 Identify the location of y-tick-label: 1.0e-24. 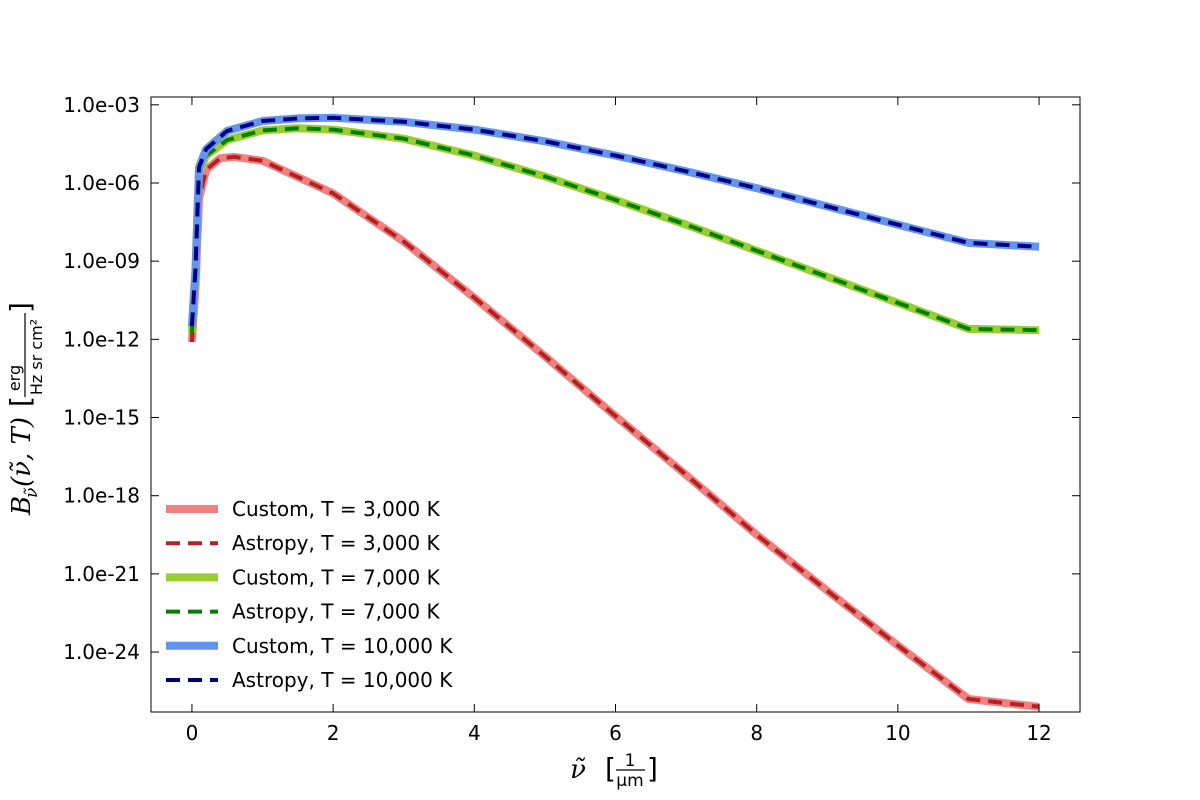
(101, 652).